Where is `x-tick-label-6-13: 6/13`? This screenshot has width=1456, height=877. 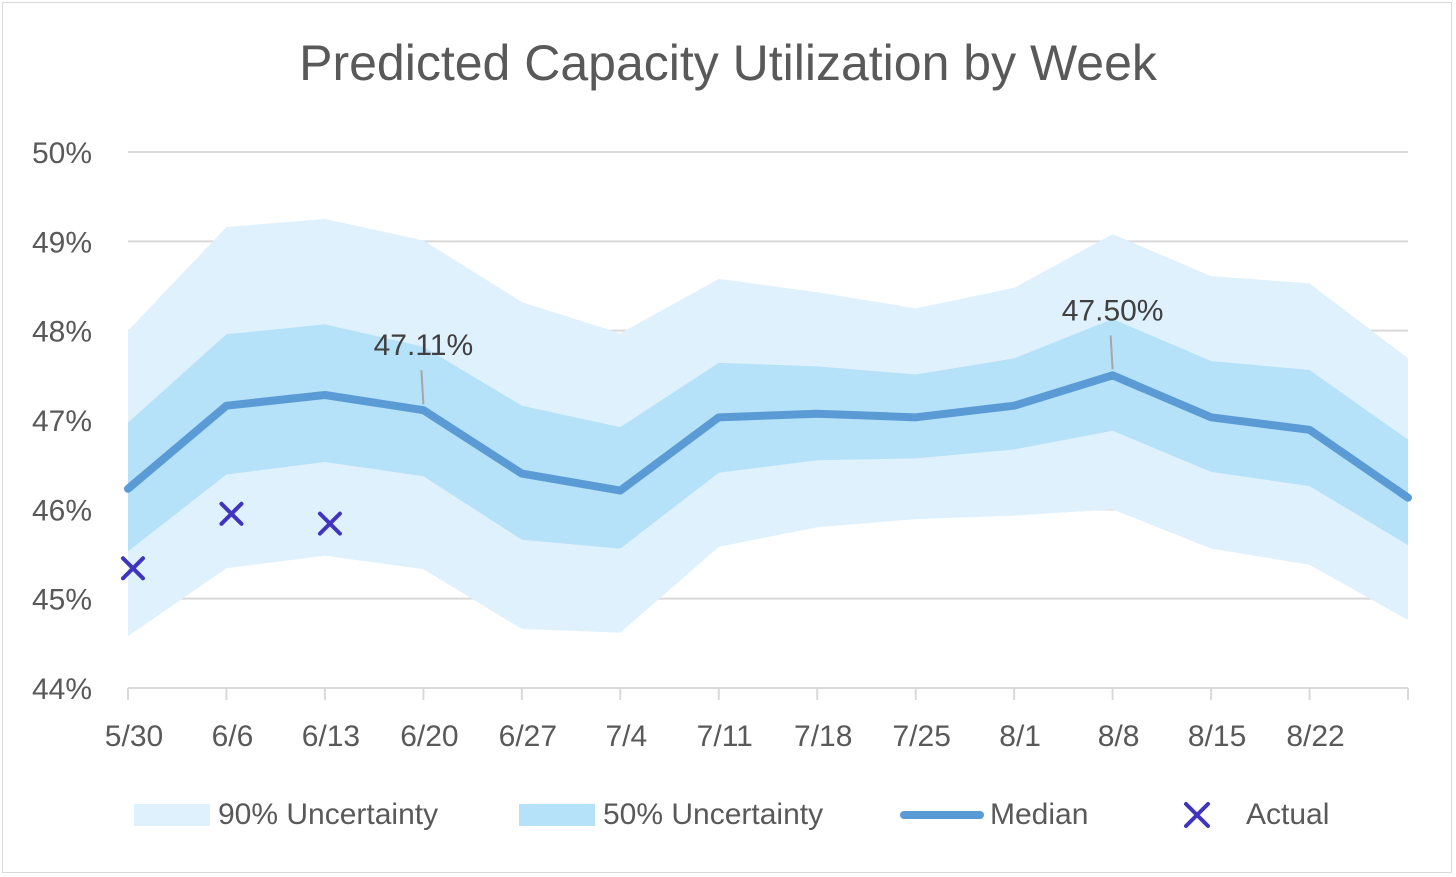 x-tick-label-6-13: 6/13 is located at coordinates (331, 736).